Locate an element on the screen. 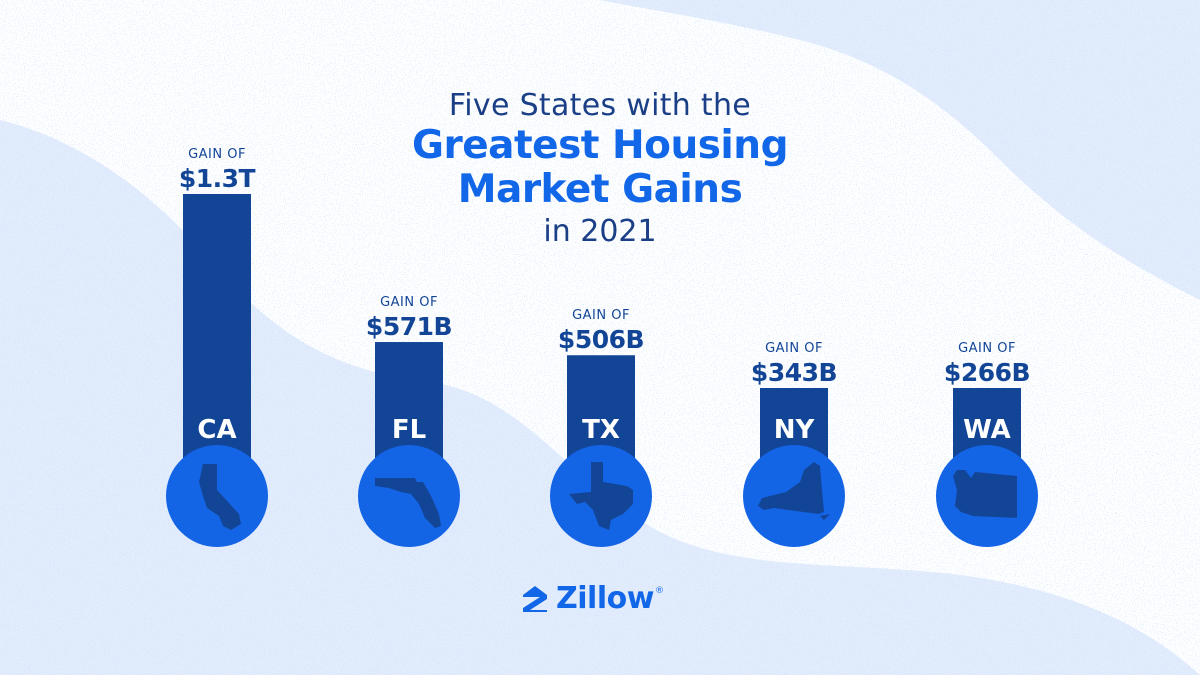 The image size is (1200, 675). gain-prefix-ca: GAIN OF is located at coordinates (217, 154).